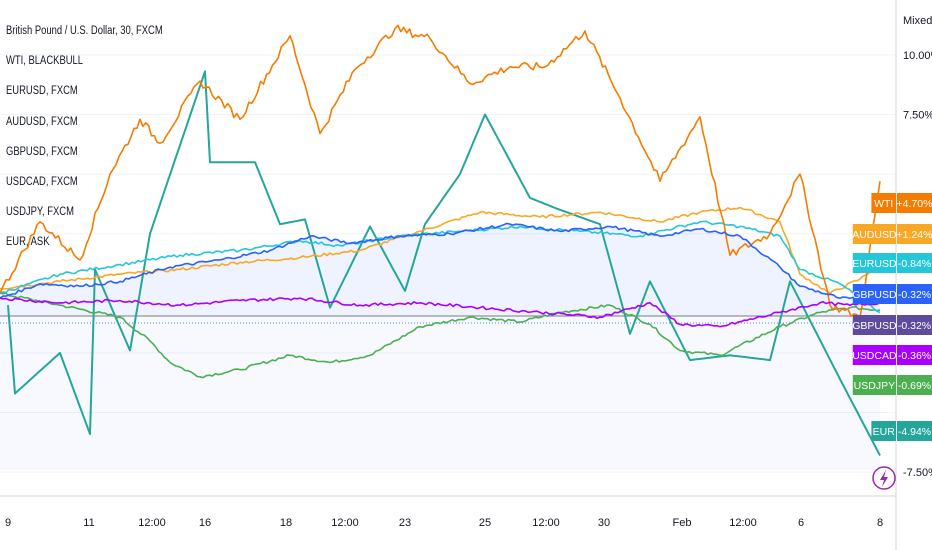  I want to click on badge-value: -4.94%, so click(914, 432).